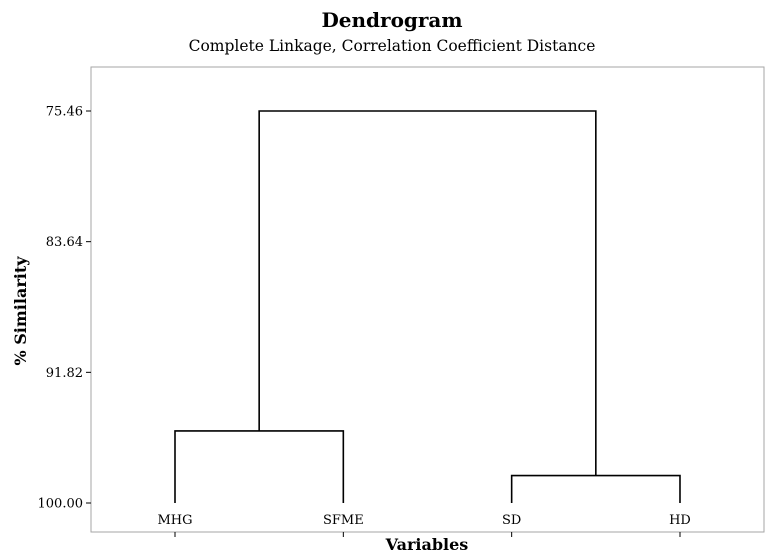 The width and height of the screenshot is (783, 558). Describe the element at coordinates (64, 112) in the screenshot. I see `y-tick-label: 75.46` at that location.